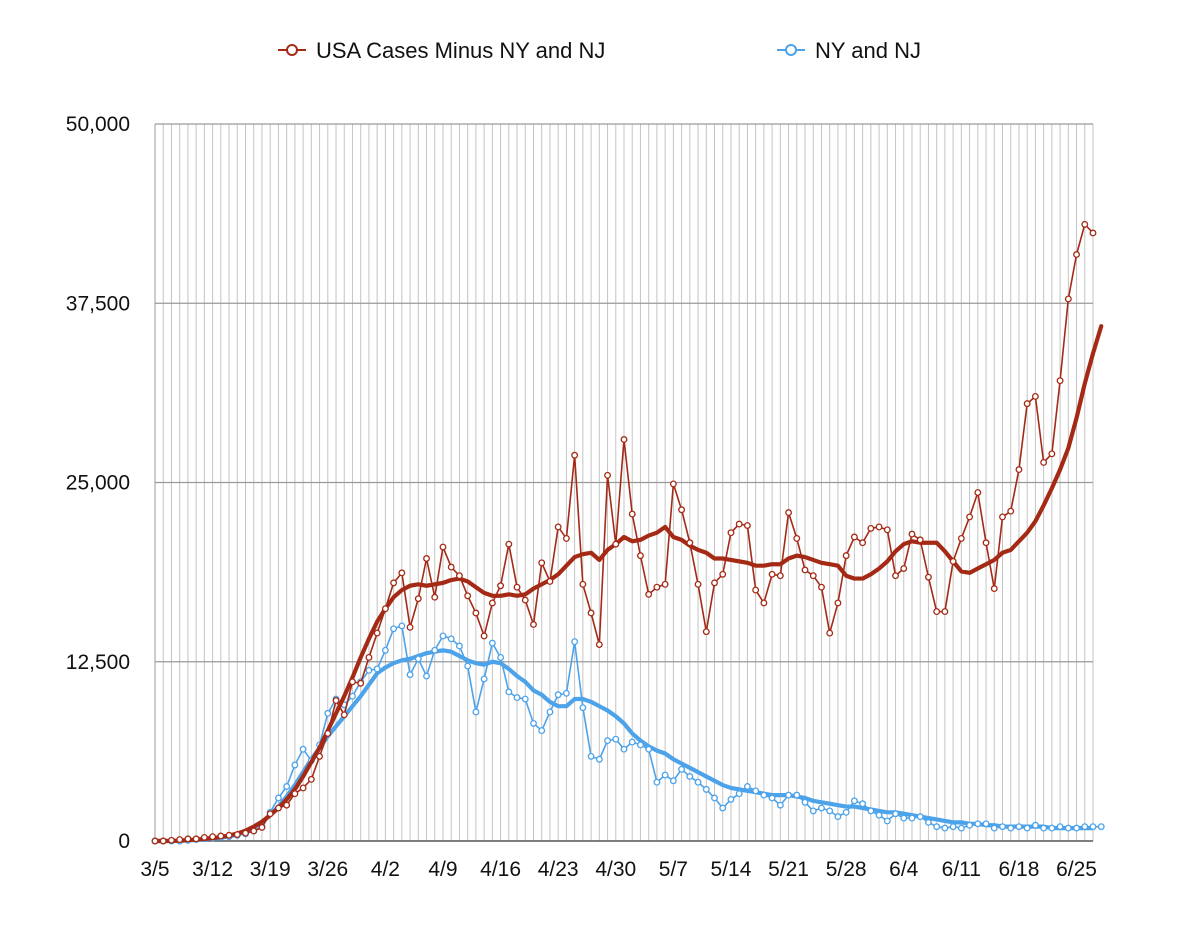 This screenshot has width=1200, height=936. I want to click on x-tick-label: 6/25, so click(1076, 869).